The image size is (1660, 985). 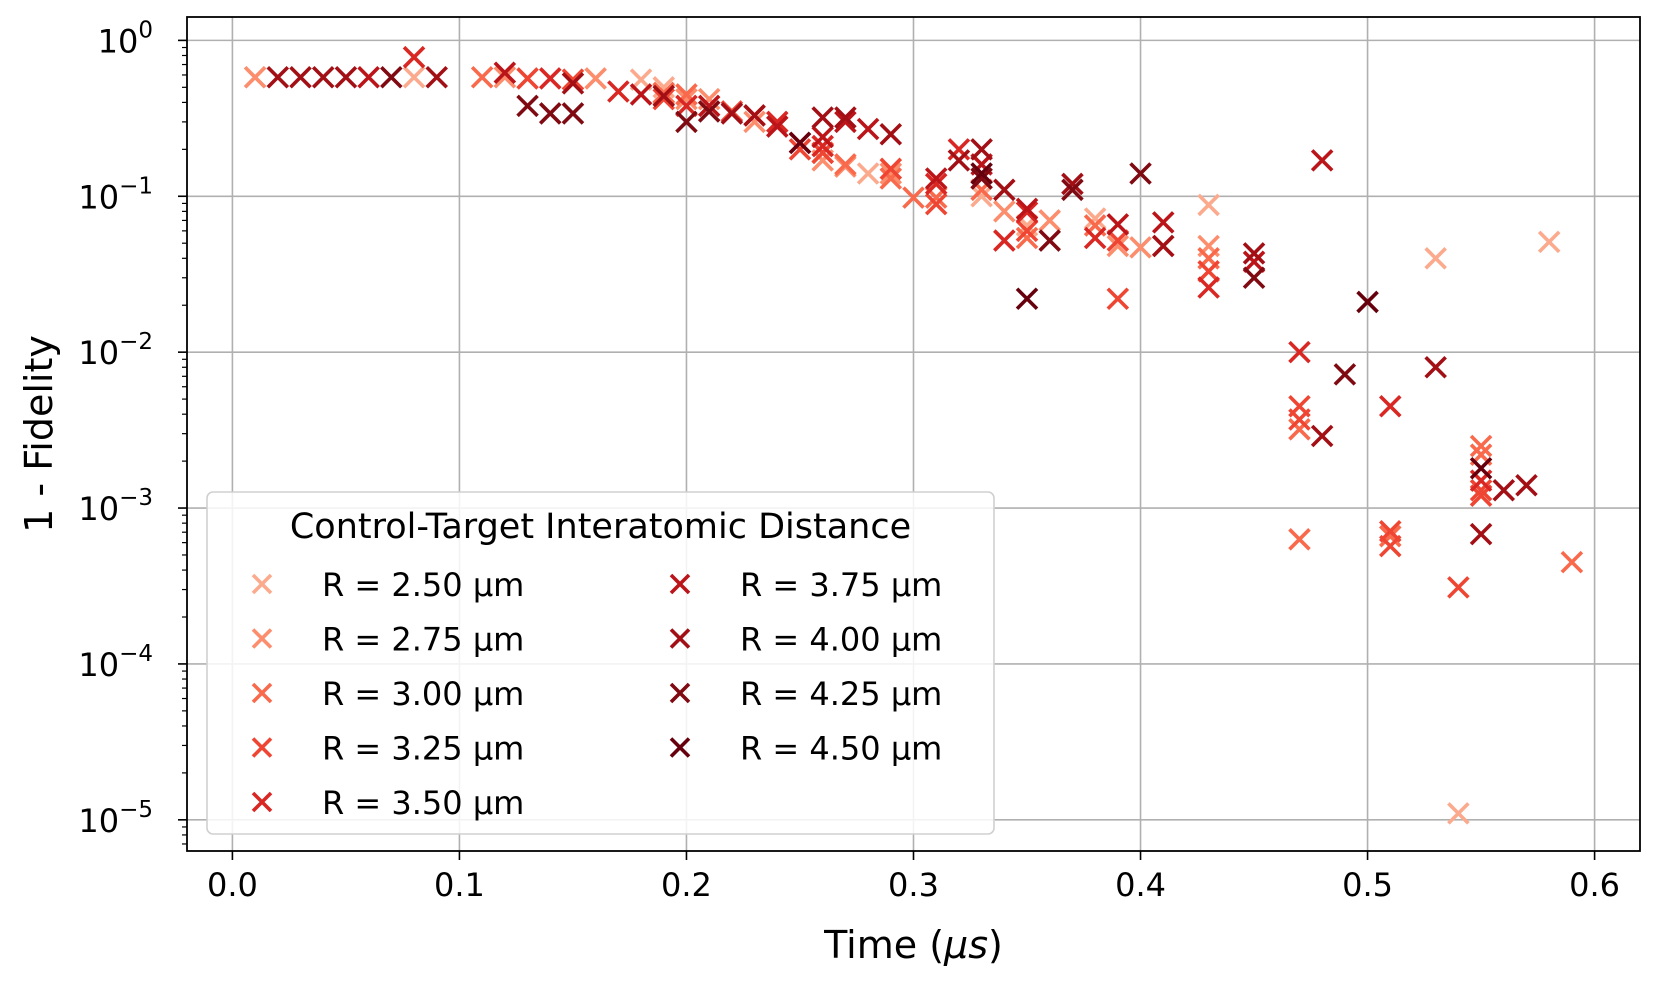 What do you see at coordinates (136, 654) in the screenshot?
I see `y-tick-exponent: −4` at bounding box center [136, 654].